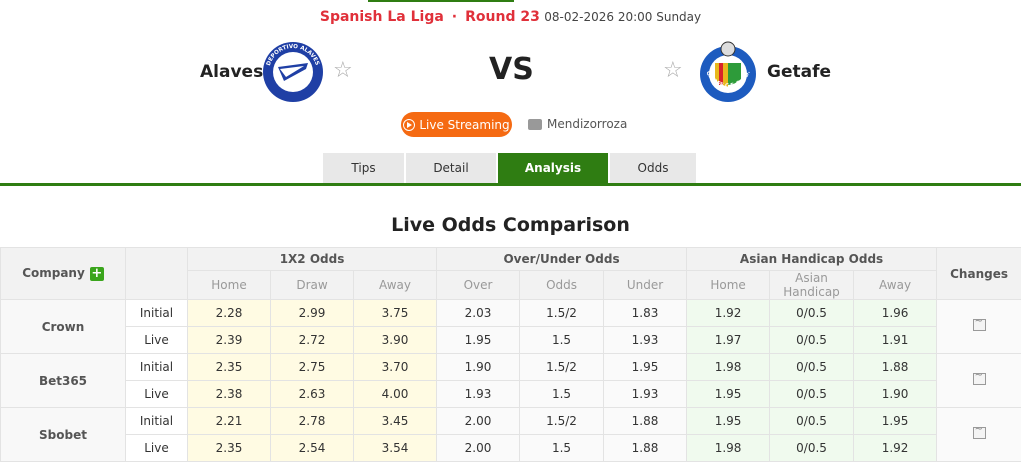 The image size is (1021, 462). I want to click on odds-cell: 1.83, so click(645, 313).